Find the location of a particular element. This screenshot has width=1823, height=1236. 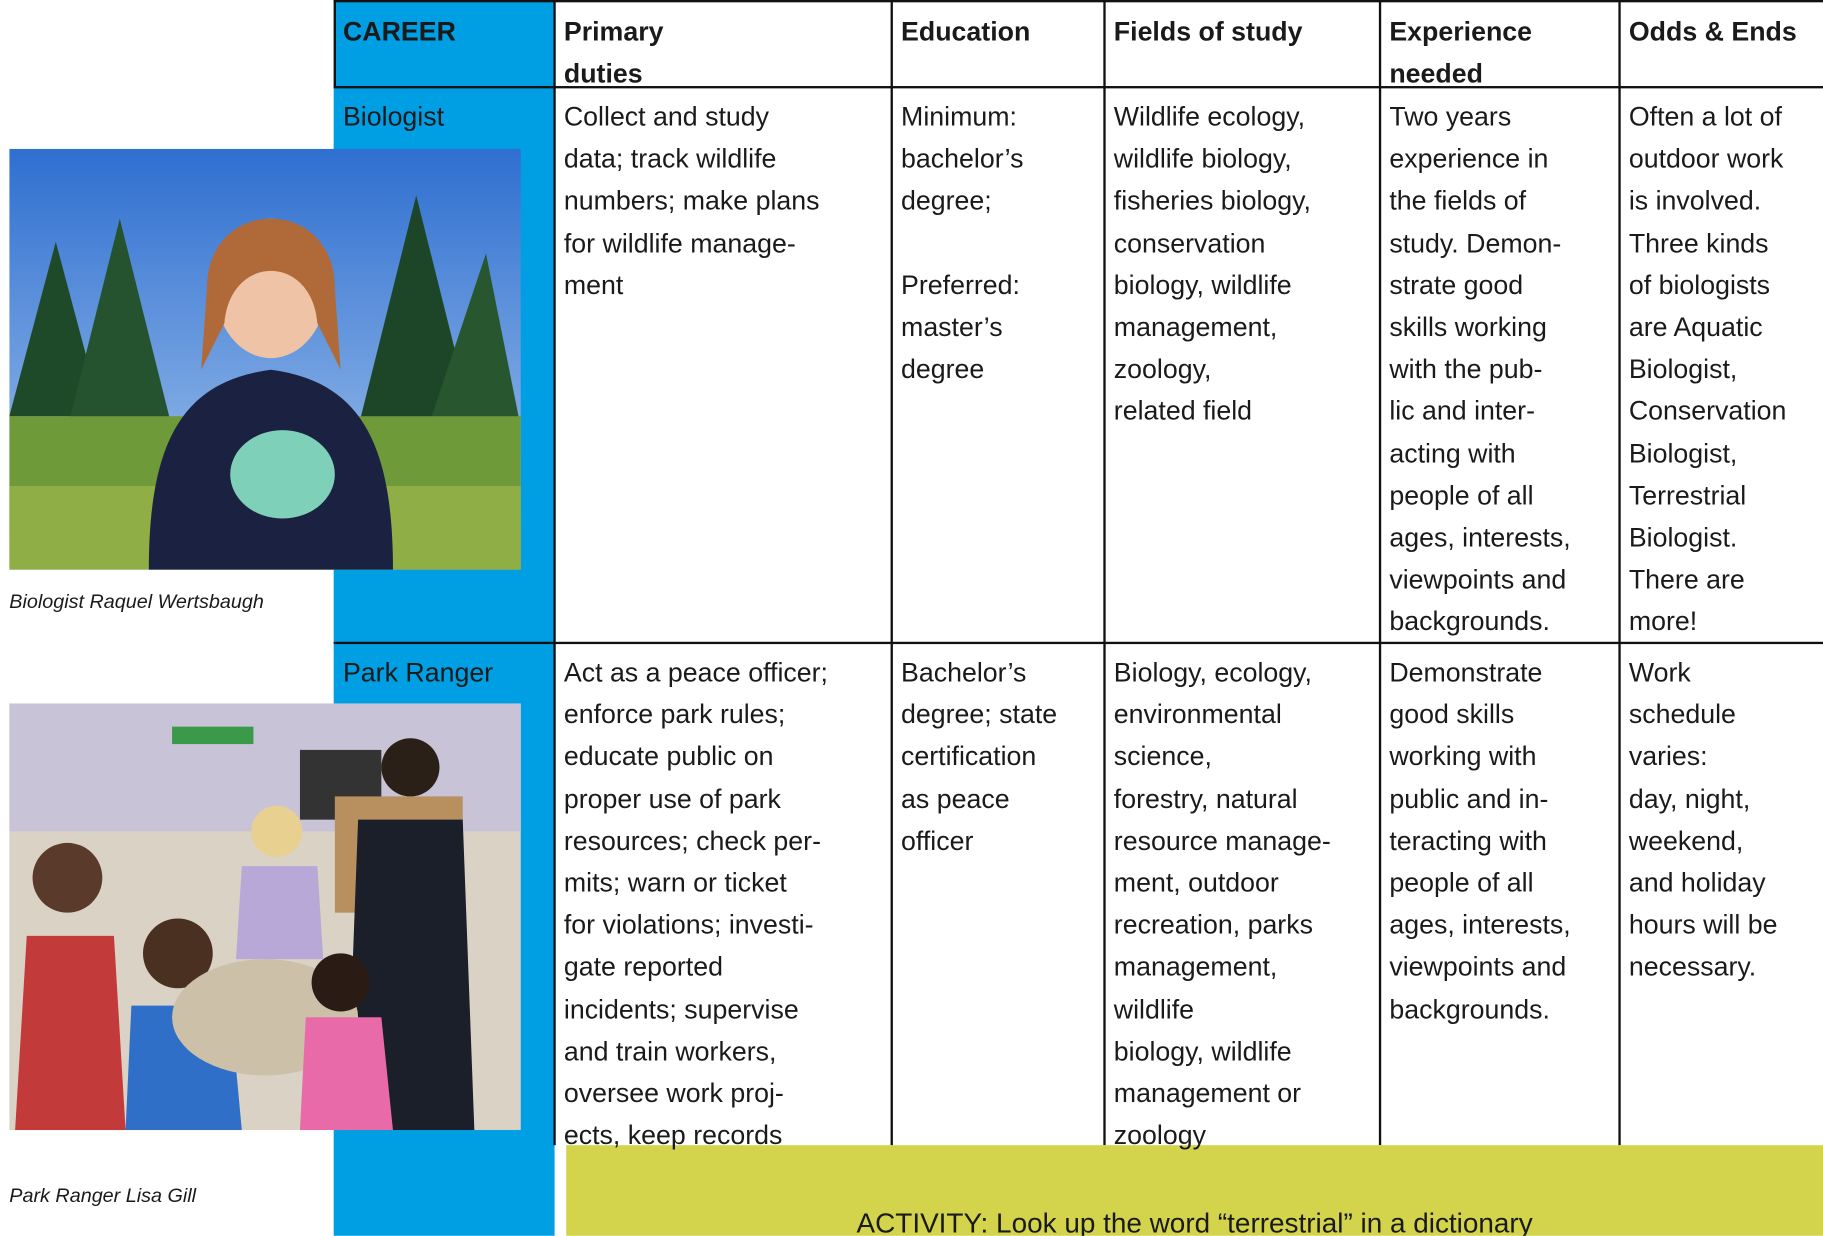

cell-text: varies: is located at coordinates (1668, 756).